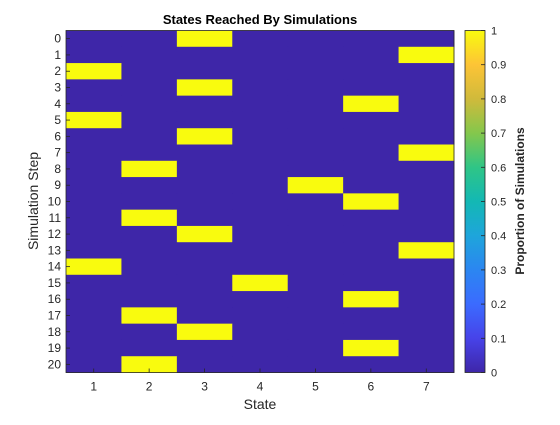 Image resolution: width=560 pixels, height=425 pixels. I want to click on colorbar-tick-label: 1, so click(494, 32).